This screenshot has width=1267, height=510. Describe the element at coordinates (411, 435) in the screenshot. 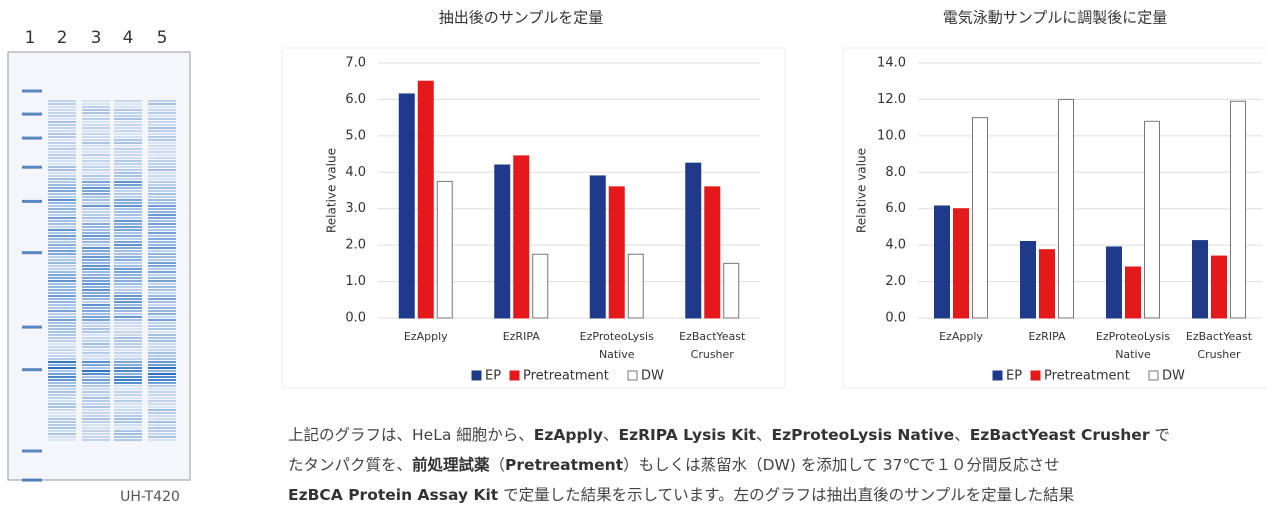

I see `text-run: 上記のグラフは、HeLa 細胞から、` at that location.